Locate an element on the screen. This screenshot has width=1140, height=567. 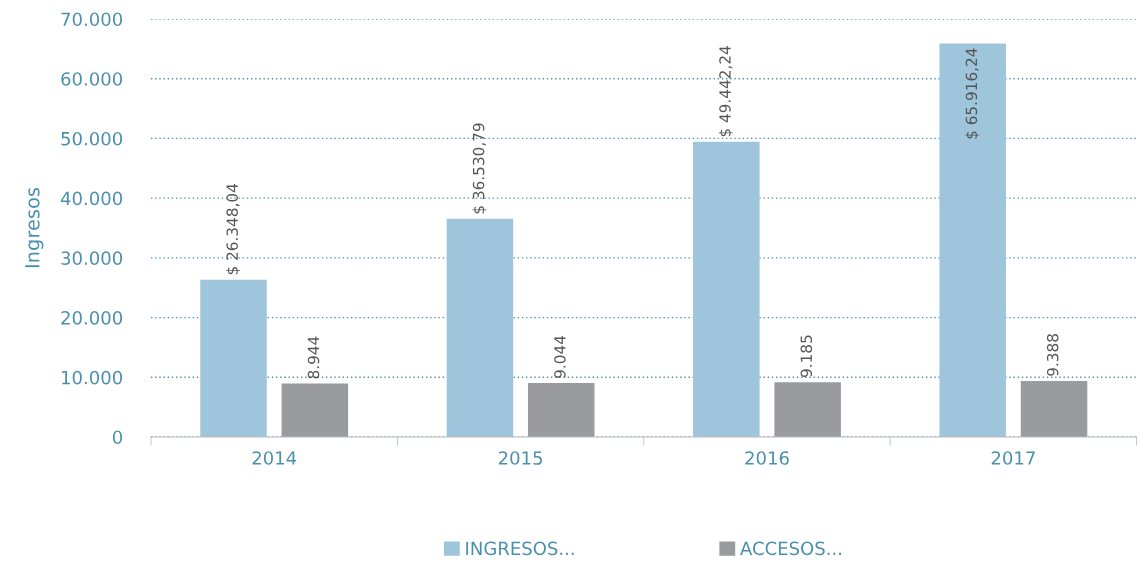
y-tick-label: 0 is located at coordinates (117, 437).